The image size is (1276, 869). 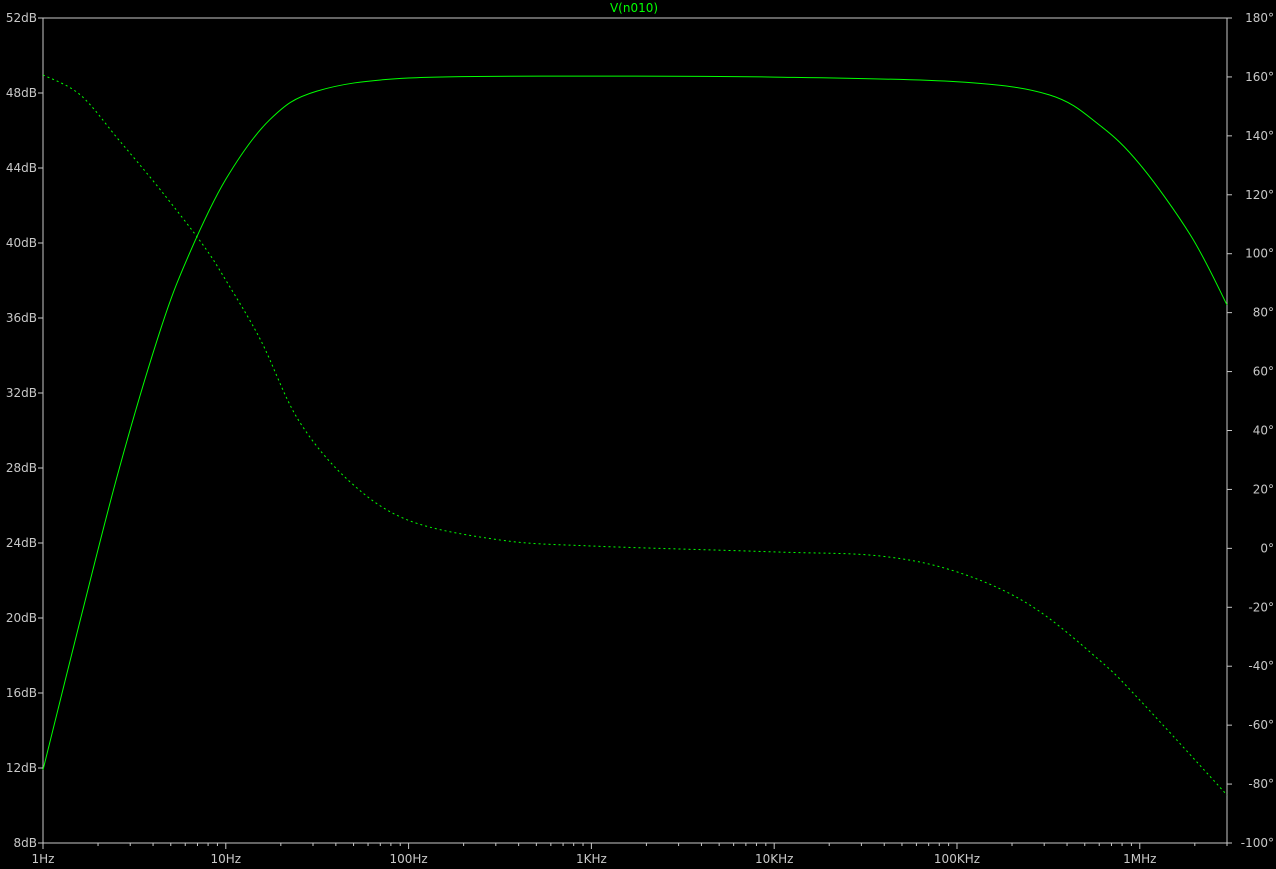 What do you see at coordinates (1259, 195) in the screenshot?
I see `y-right-tick-label: 120°` at bounding box center [1259, 195].